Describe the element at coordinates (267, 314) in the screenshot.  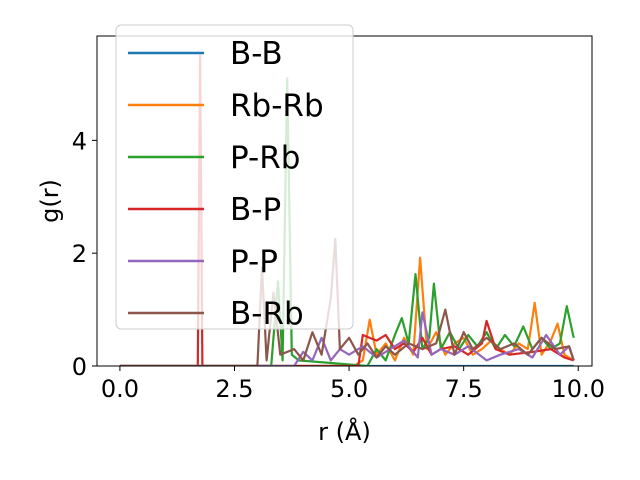
I see `legend-label-b-rb: B-Rb` at that location.